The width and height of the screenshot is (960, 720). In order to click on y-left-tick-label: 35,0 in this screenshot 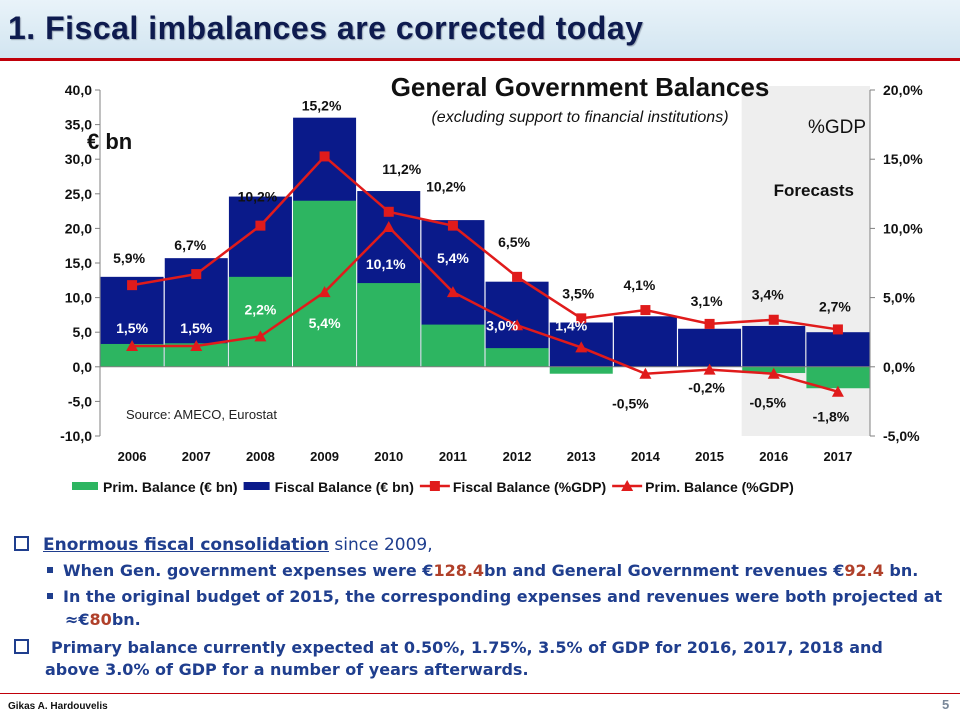, I will do `click(78, 125)`.